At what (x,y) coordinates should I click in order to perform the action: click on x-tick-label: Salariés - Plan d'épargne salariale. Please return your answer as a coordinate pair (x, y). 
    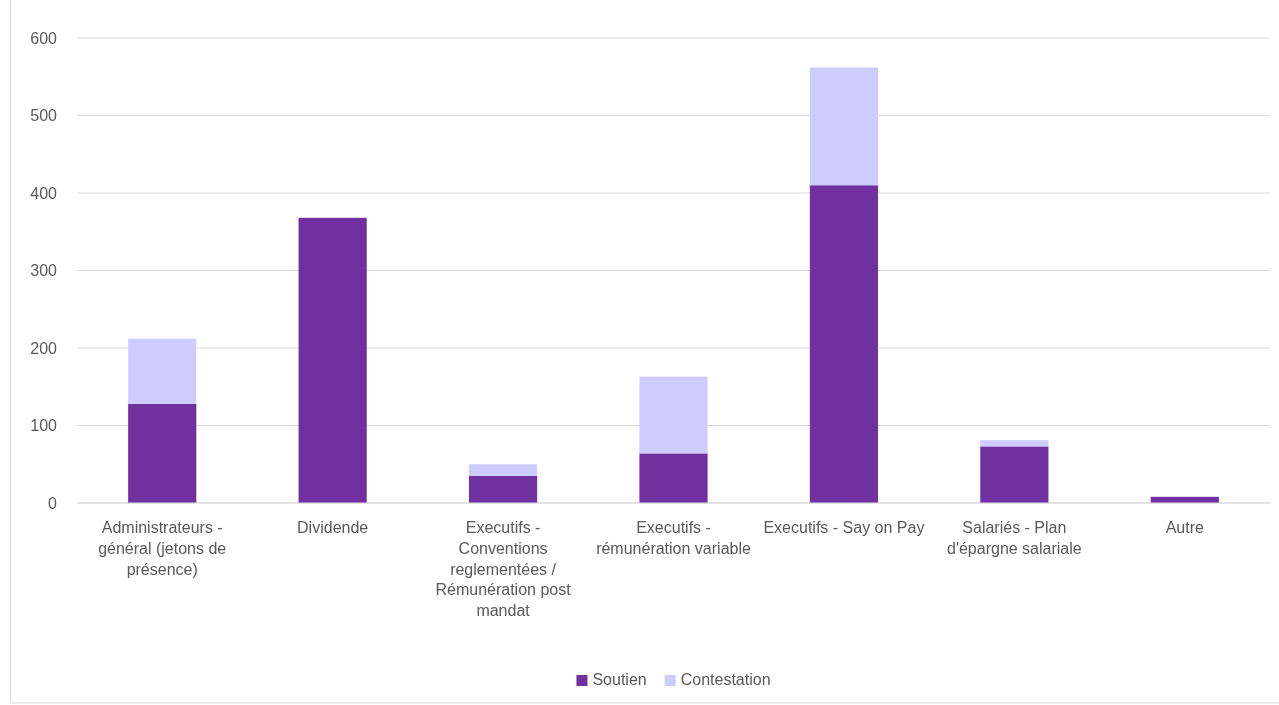
    Looking at the image, I should click on (1014, 538).